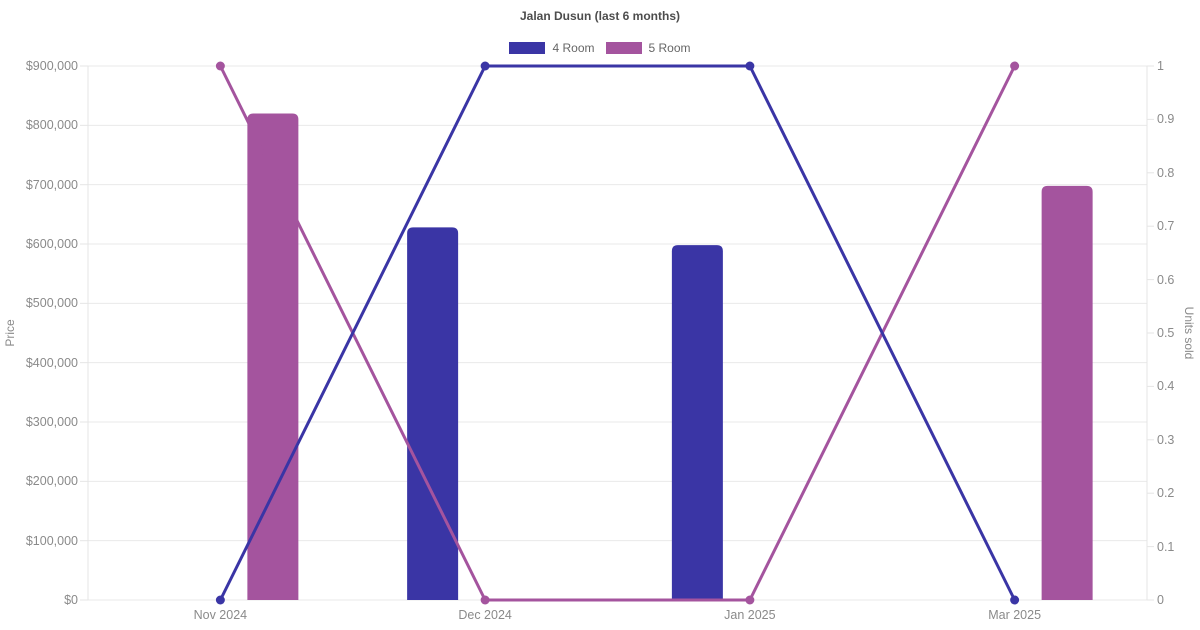 This screenshot has height=630, width=1200. Describe the element at coordinates (220, 600) in the screenshot. I see `point-4-room-nov-2024` at that location.